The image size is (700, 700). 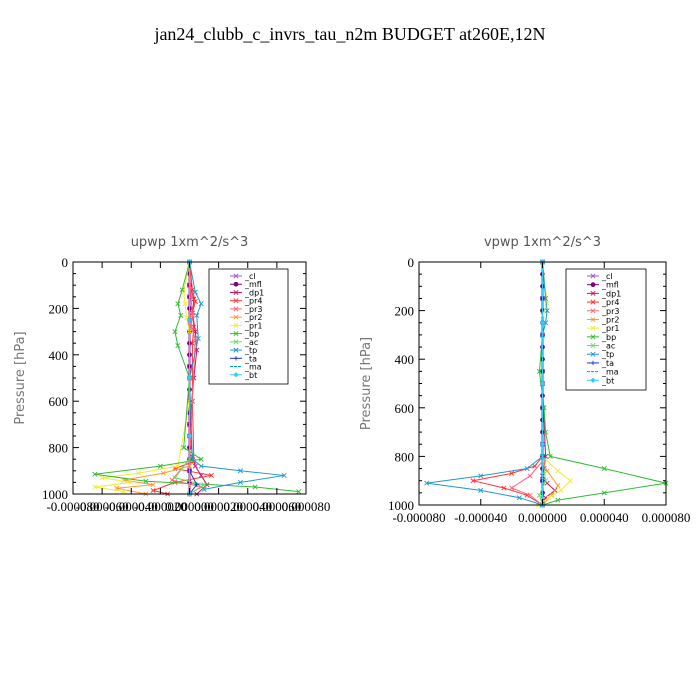 I want to click on legend-label: _pr2, so click(x=253, y=317).